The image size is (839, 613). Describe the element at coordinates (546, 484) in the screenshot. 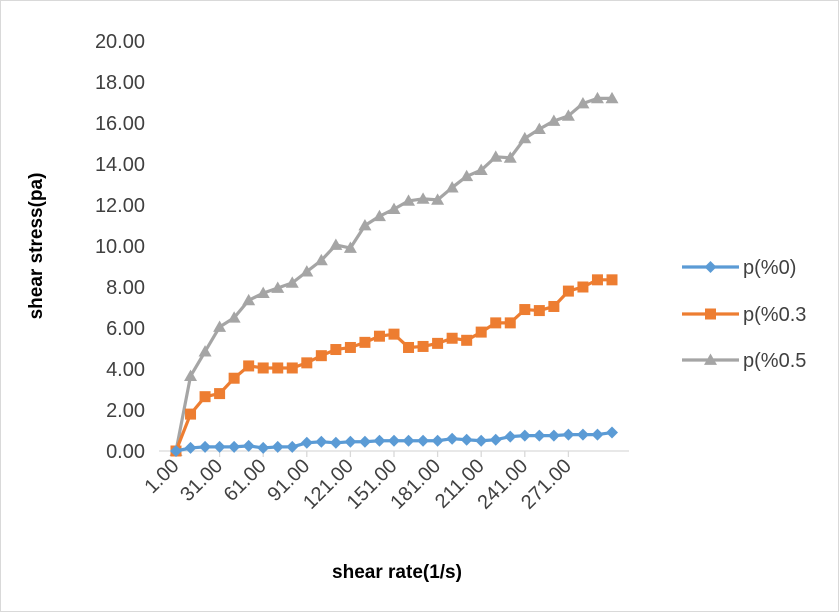

I see `x-tick-label: 271.00` at that location.